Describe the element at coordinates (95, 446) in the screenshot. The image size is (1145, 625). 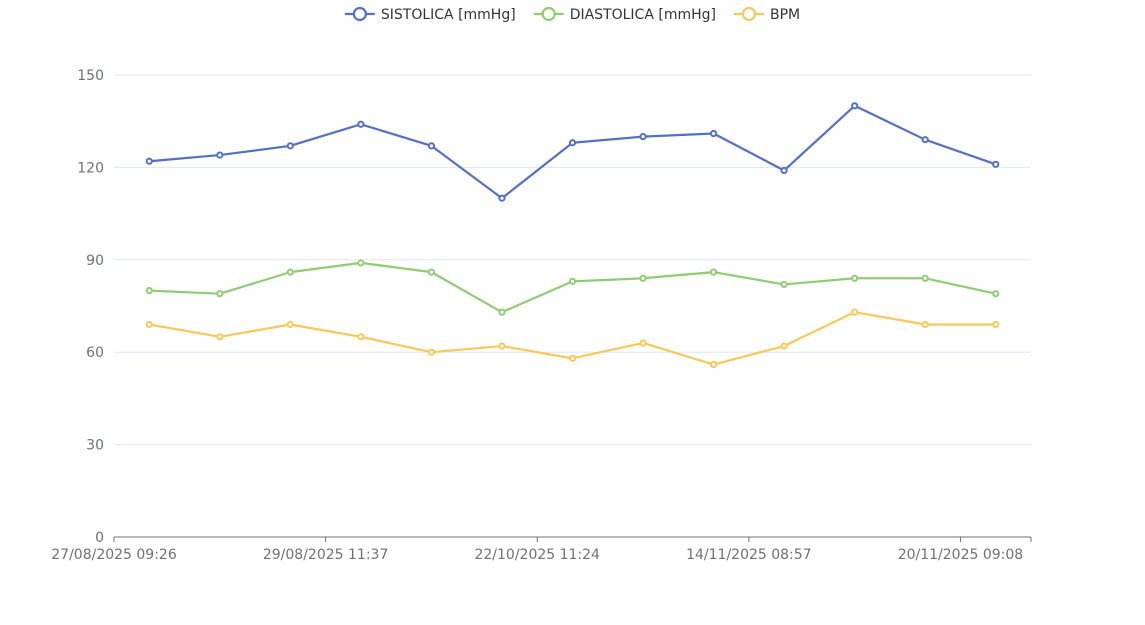
I see `y-tick-label: 30` at that location.